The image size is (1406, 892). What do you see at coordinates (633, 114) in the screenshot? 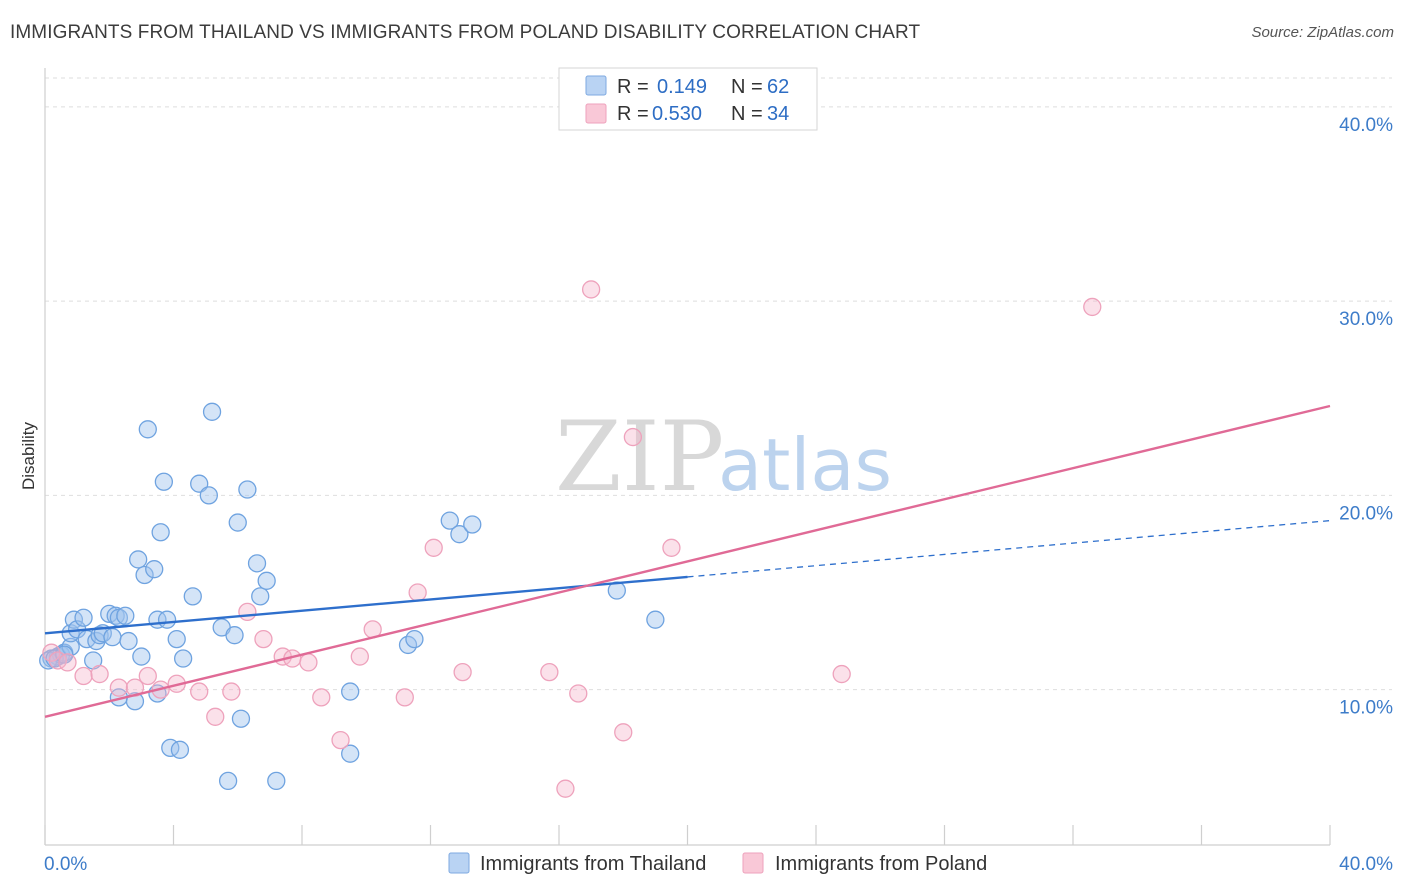
I see `legend-r-label-poland: R =` at bounding box center [633, 114].